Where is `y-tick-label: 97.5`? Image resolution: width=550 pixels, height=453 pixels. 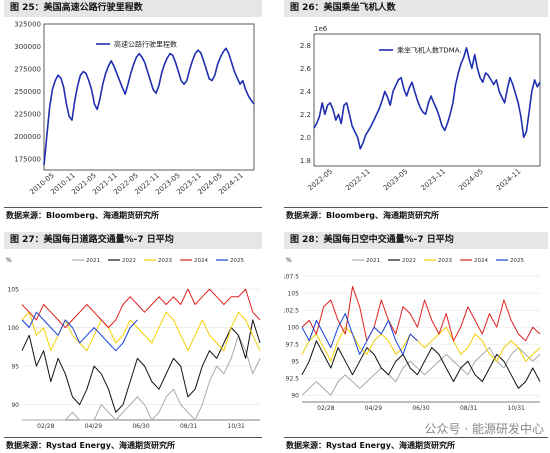
y-tick-label: 97.5 is located at coordinates (293, 345).